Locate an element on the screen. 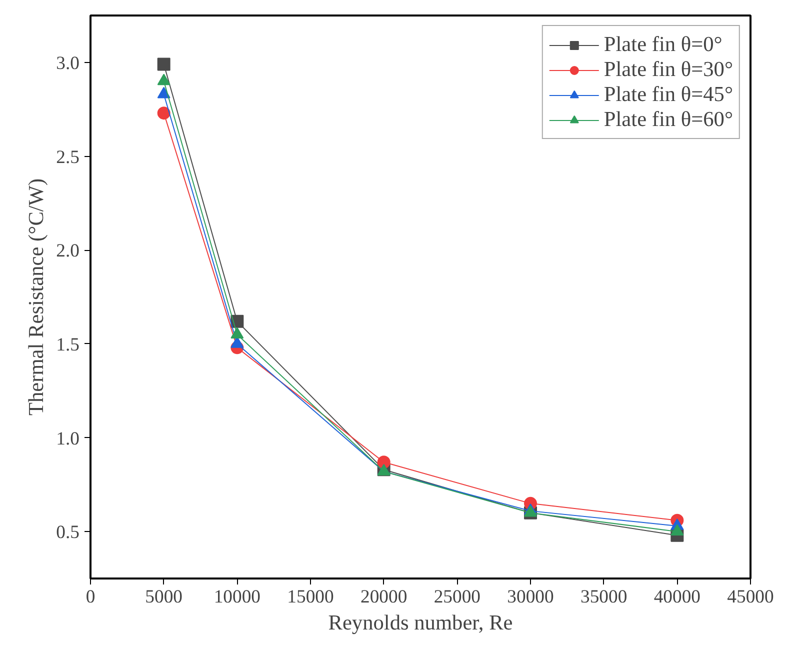  x-axis-title: Reynolds number, Re is located at coordinates (420, 622).